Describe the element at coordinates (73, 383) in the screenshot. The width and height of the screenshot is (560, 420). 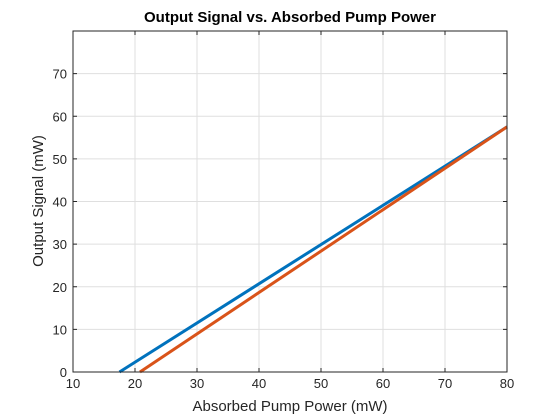
I see `x-tick-label: 10` at that location.